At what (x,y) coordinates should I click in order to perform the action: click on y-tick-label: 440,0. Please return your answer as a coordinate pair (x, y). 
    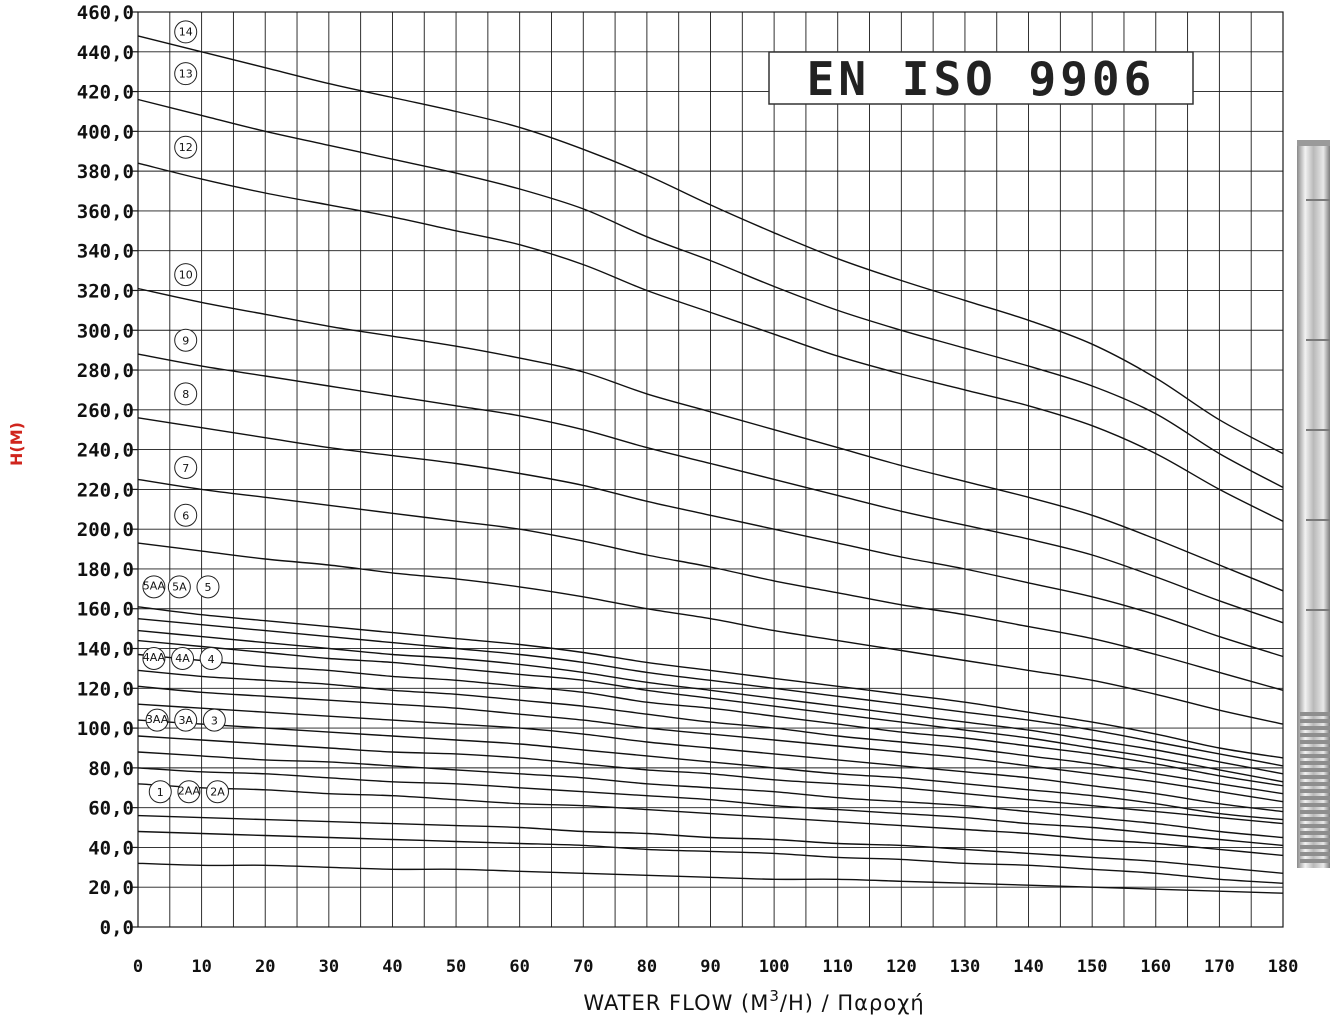
    Looking at the image, I should click on (105, 53).